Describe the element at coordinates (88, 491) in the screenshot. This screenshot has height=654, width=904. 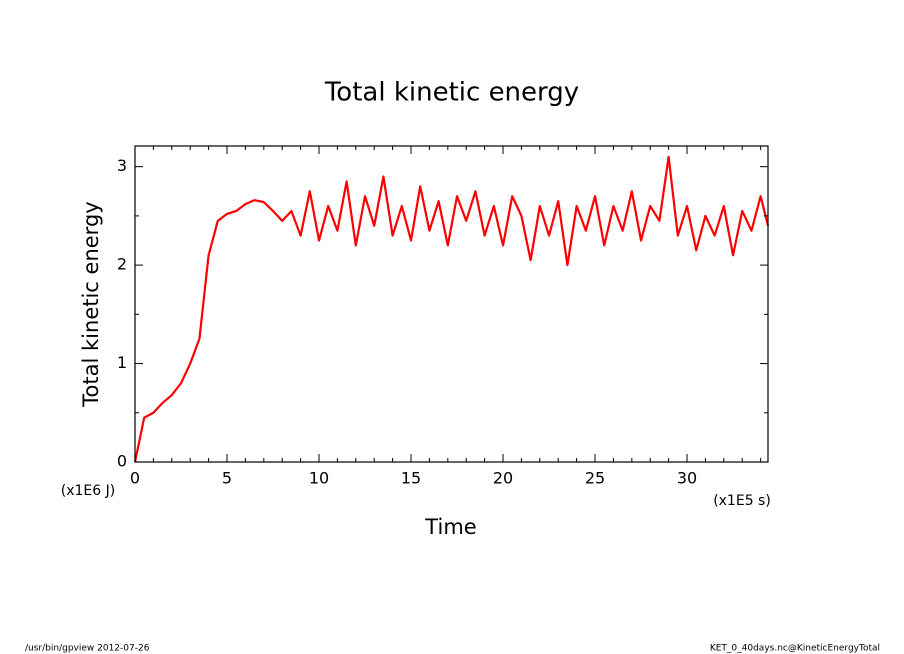
I see `y-unit-label: (x1E6 J)` at that location.